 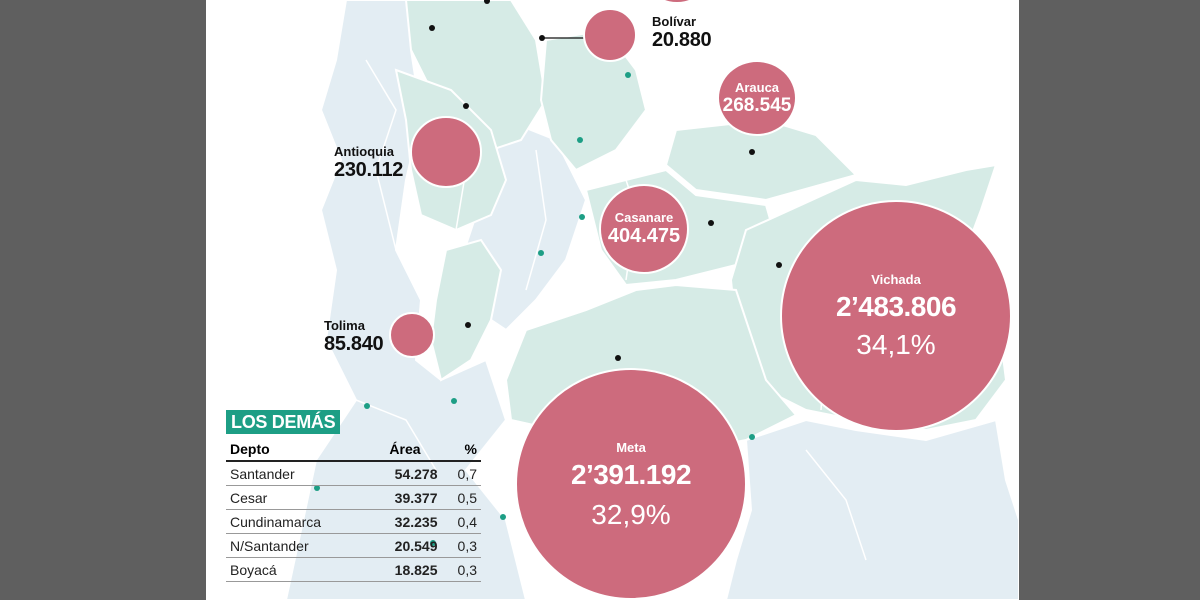 I want to click on table-header-row: Depto Área %, so click(x=353, y=450).